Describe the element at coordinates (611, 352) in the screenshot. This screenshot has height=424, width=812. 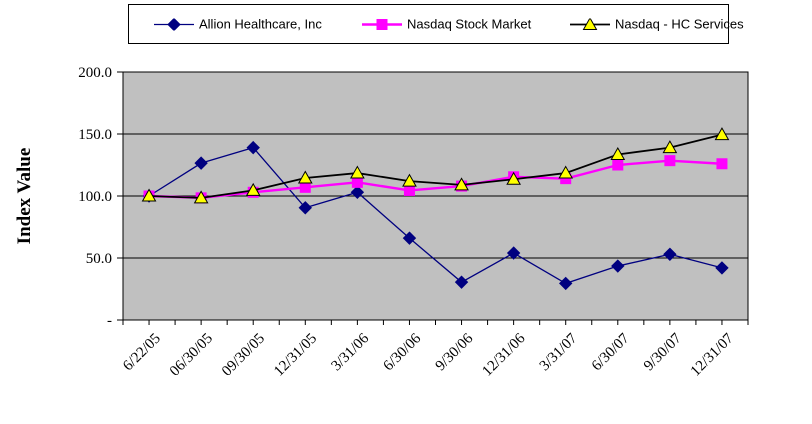
I see `x-tick-label: 6/30/07` at that location.